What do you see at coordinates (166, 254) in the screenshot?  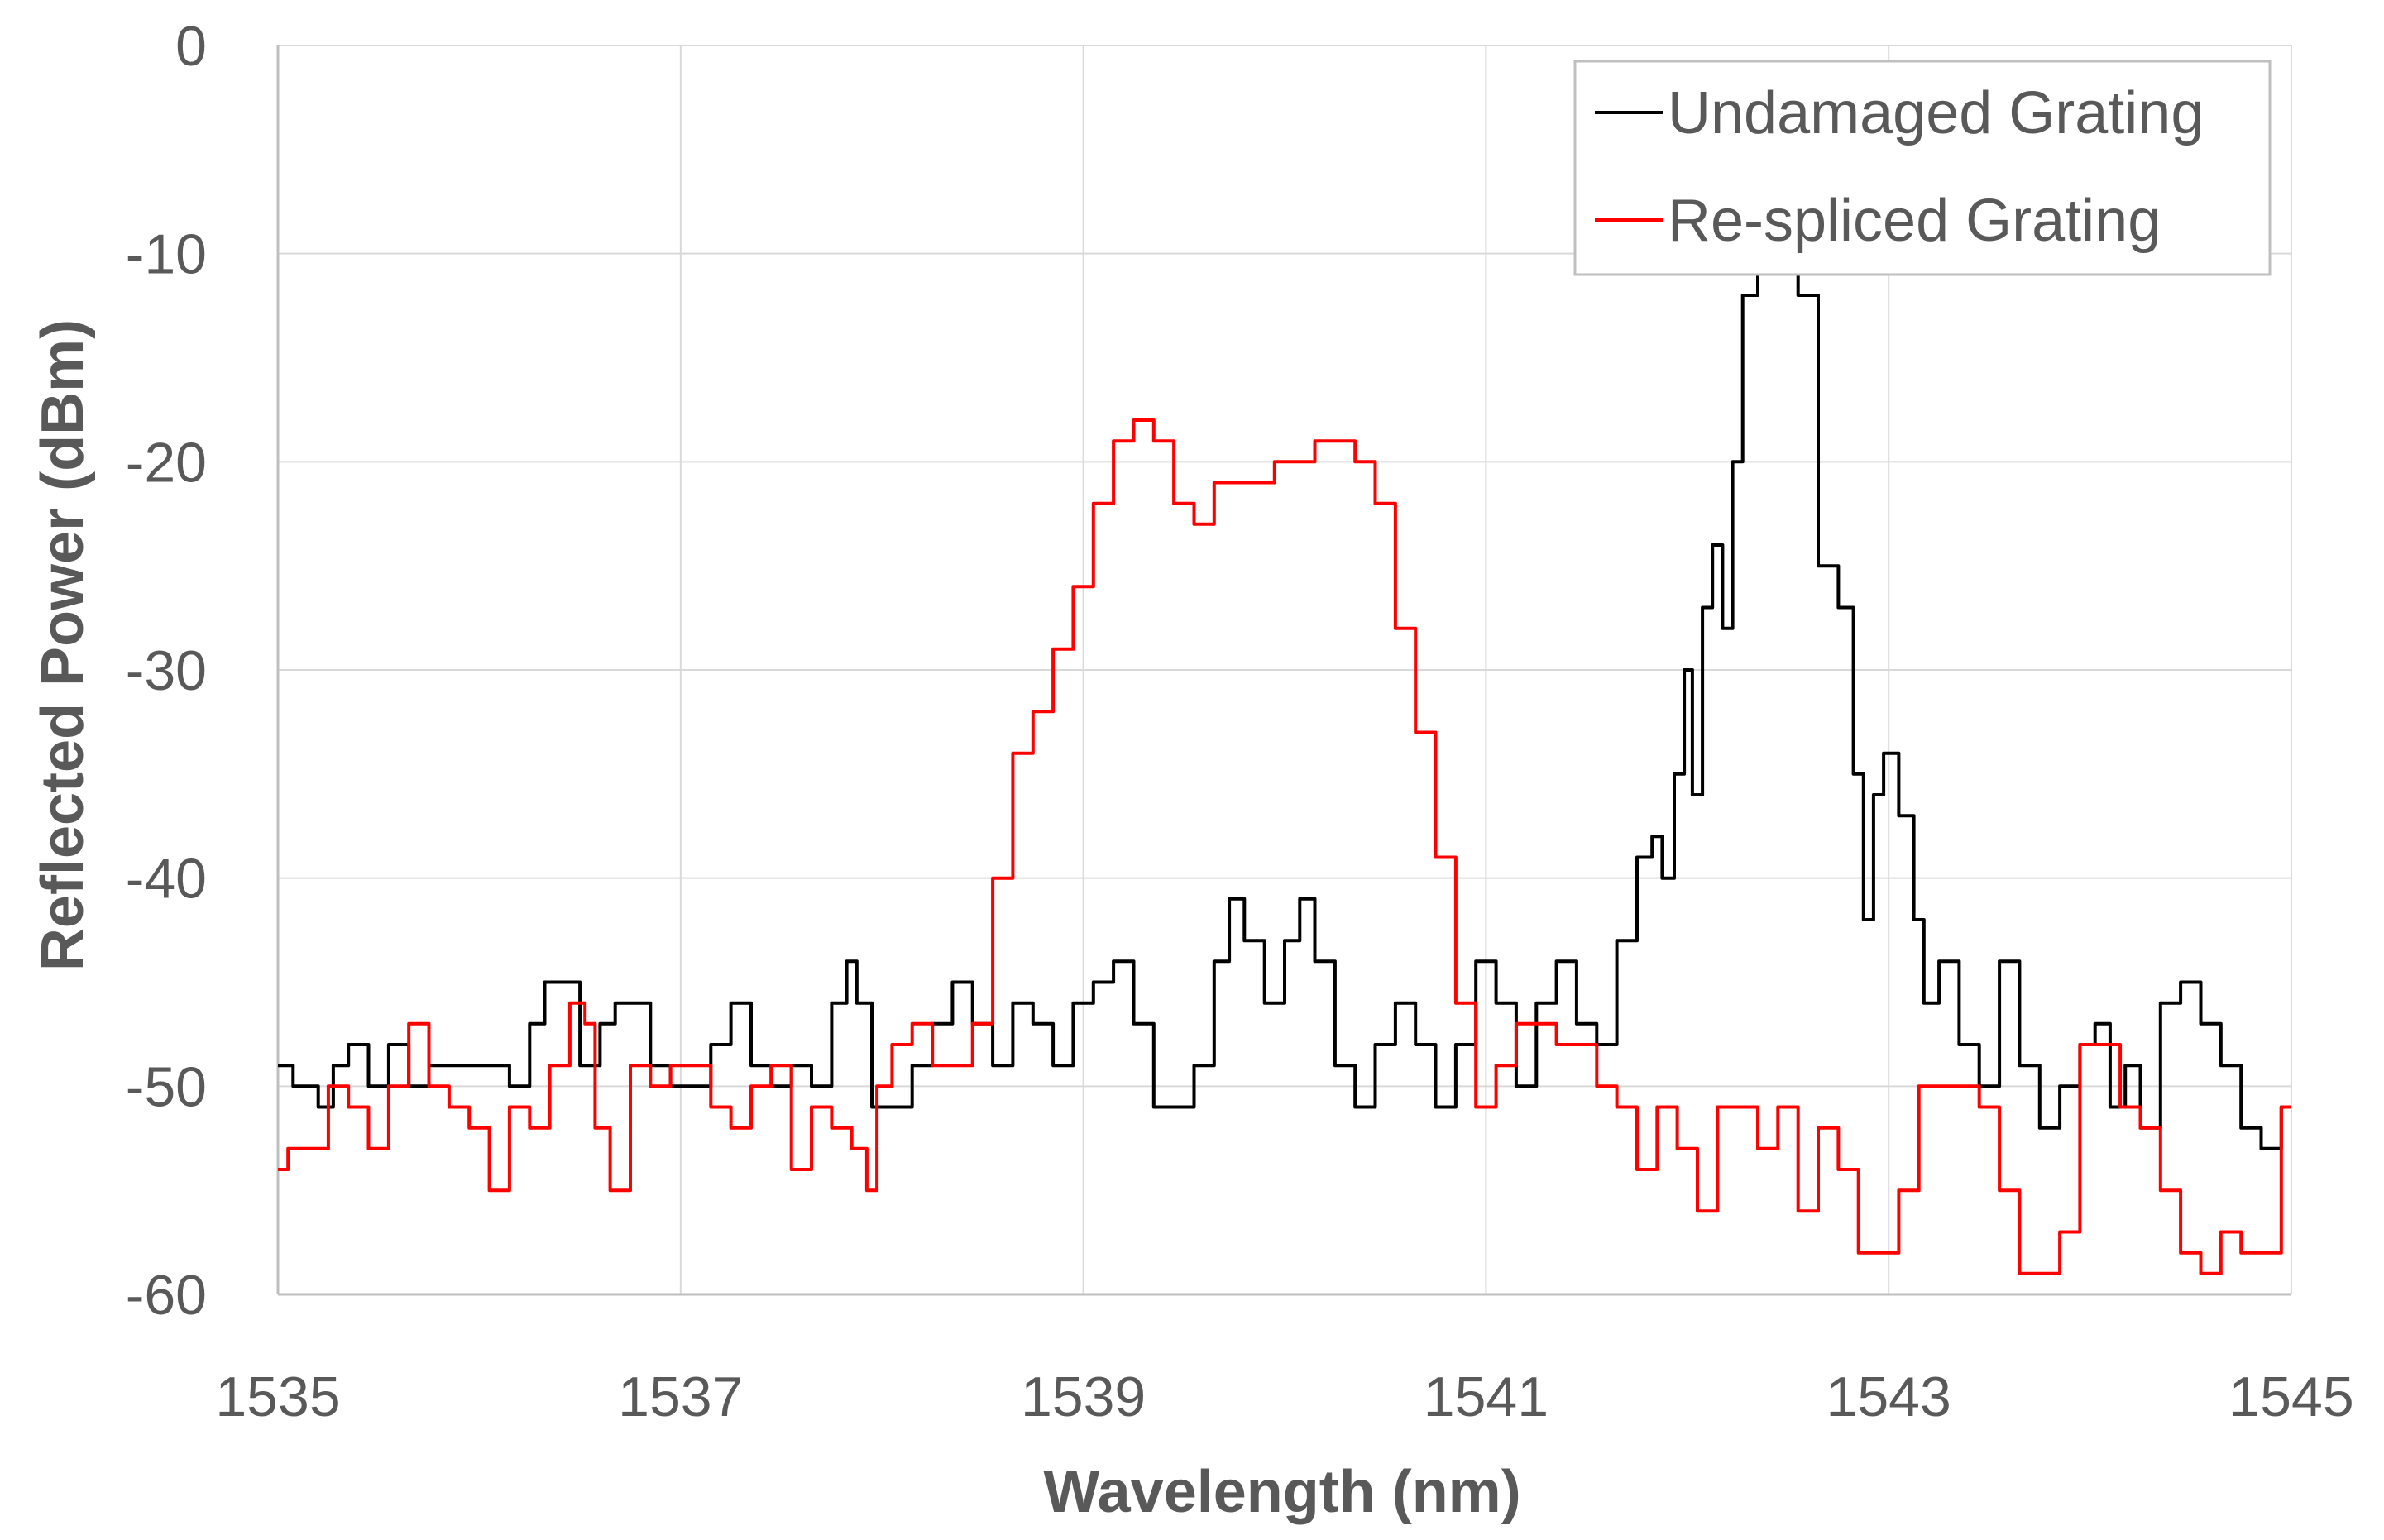 I see `y-tick-label-1: -10` at bounding box center [166, 254].